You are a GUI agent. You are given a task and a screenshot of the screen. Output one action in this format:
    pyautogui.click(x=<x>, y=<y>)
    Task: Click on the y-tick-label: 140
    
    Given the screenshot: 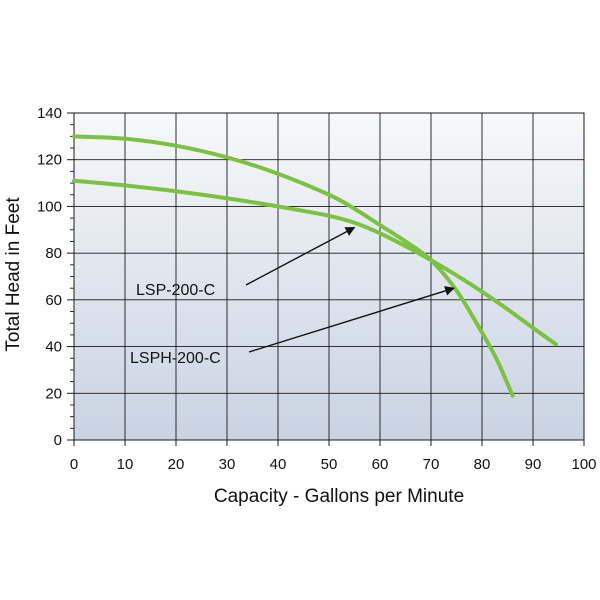 What is the action you would take?
    pyautogui.click(x=49, y=113)
    